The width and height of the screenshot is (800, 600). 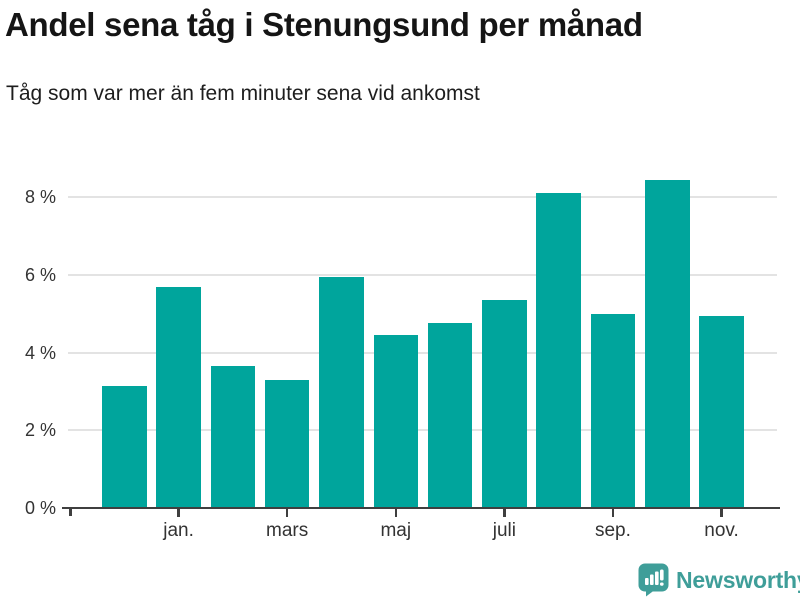 I want to click on bar-maj, so click(x=395, y=421).